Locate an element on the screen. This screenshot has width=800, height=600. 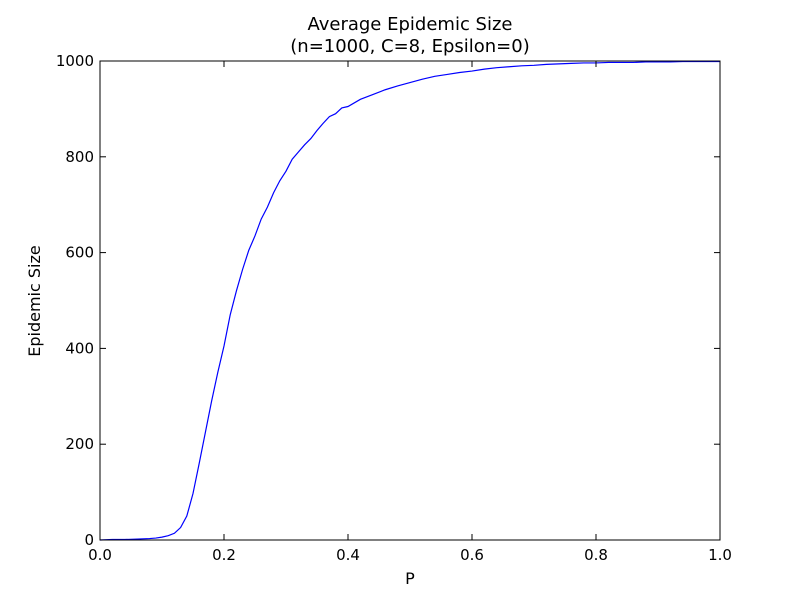
x-axis-label: P is located at coordinates (410, 578).